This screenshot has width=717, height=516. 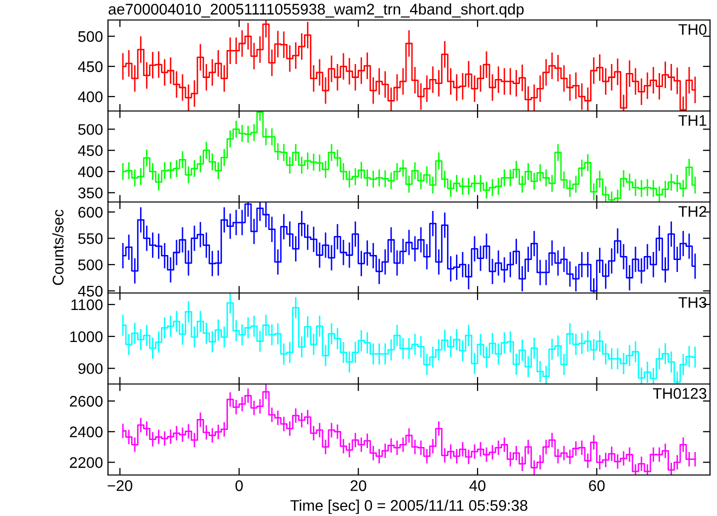 I want to click on y-tick-label: 550, so click(x=90, y=238).